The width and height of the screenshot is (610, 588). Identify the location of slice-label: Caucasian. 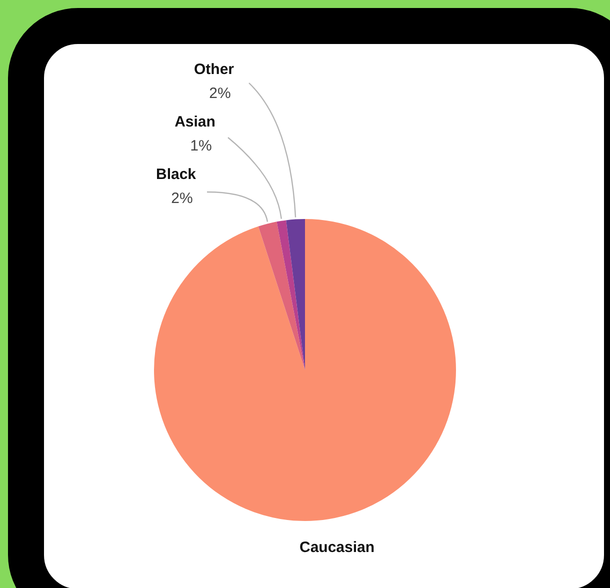
(337, 547).